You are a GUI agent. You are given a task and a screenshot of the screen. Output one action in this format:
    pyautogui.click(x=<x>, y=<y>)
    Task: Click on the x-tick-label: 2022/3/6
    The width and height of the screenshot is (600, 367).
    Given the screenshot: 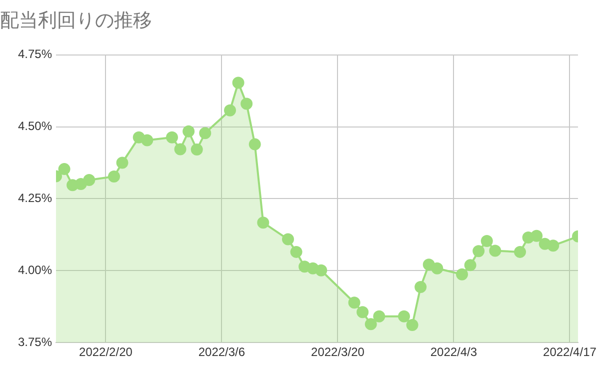 What is the action you would take?
    pyautogui.click(x=222, y=352)
    